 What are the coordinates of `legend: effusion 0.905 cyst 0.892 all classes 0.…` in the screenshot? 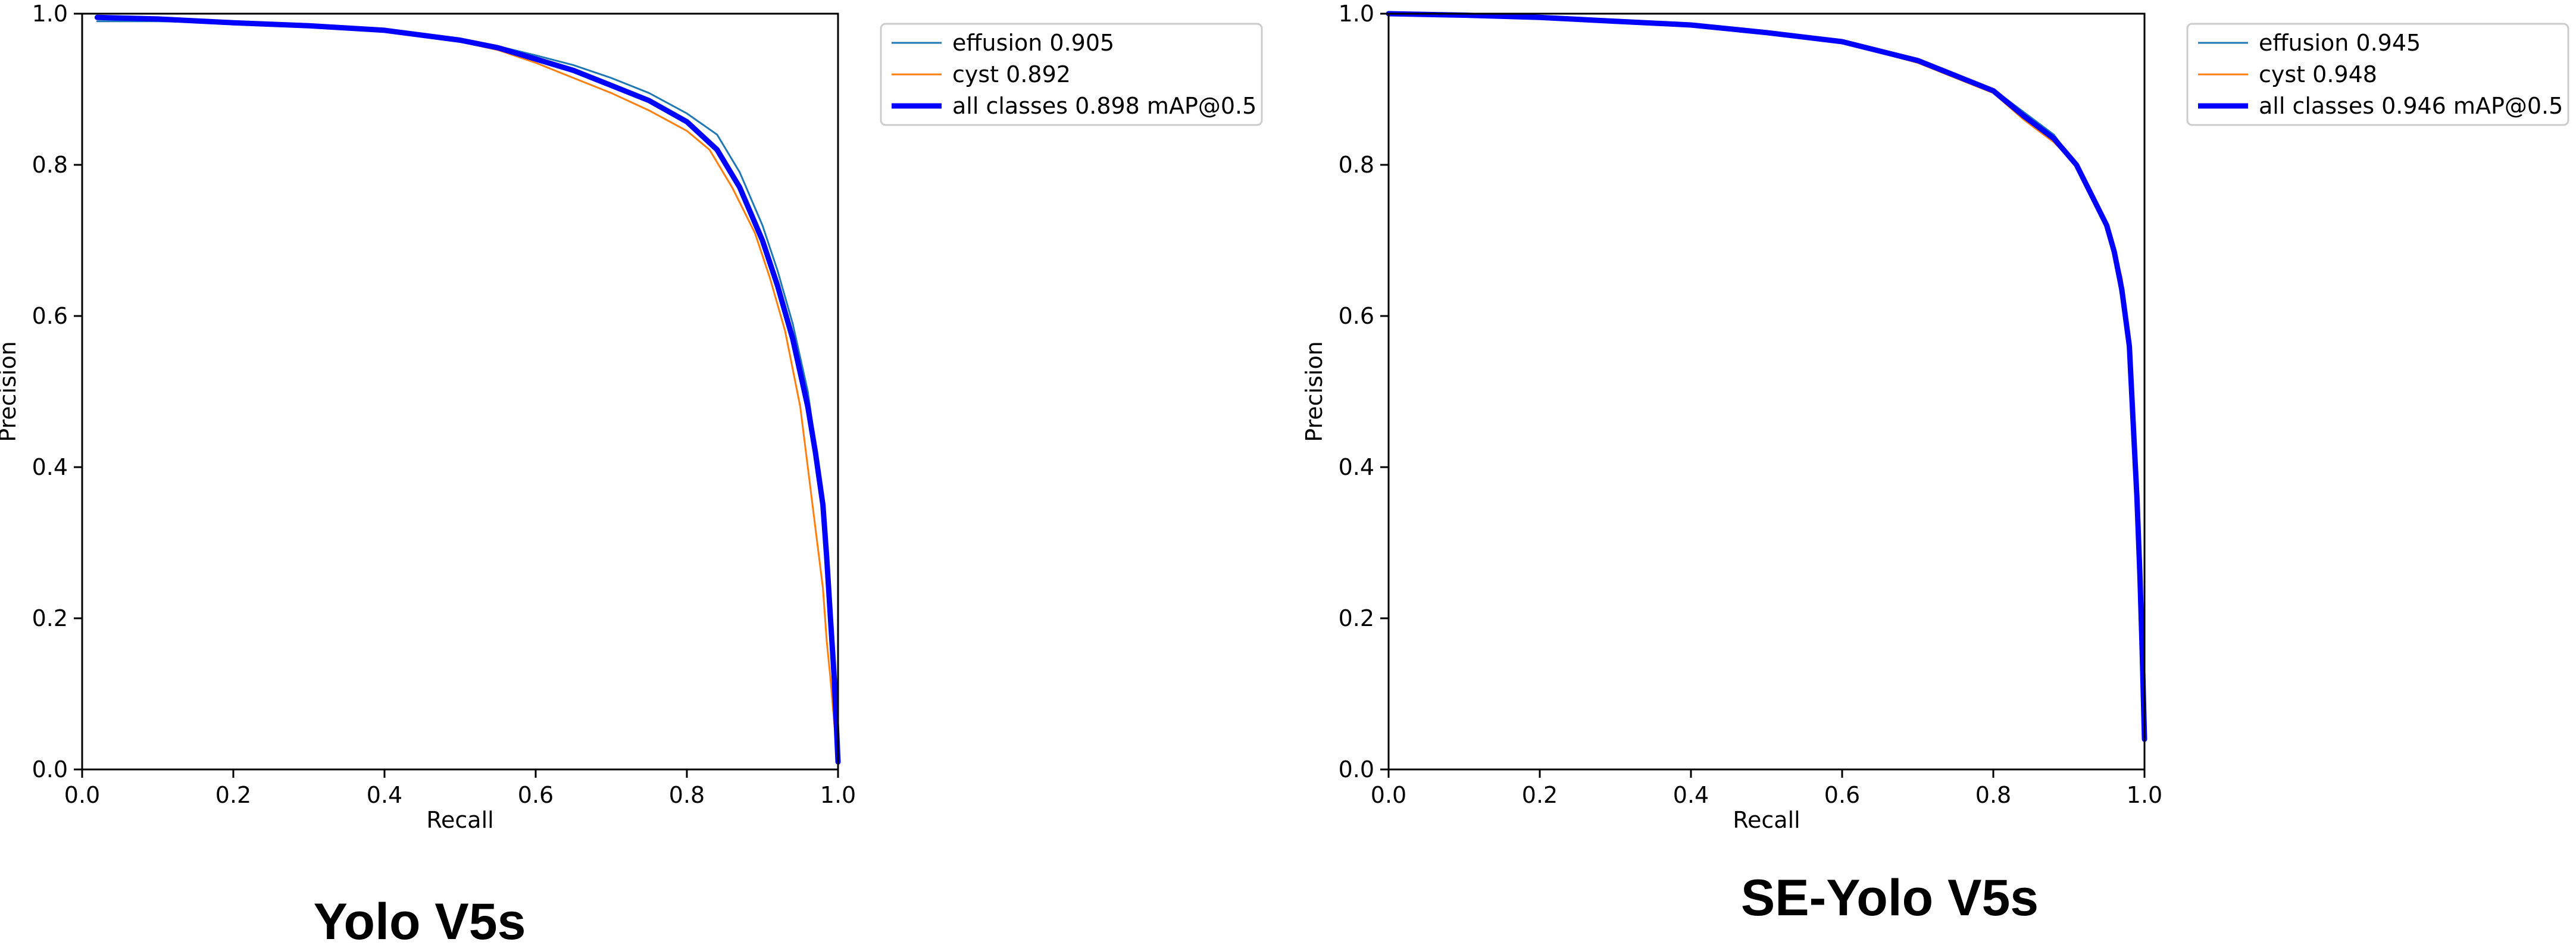 It's located at (1071, 74).